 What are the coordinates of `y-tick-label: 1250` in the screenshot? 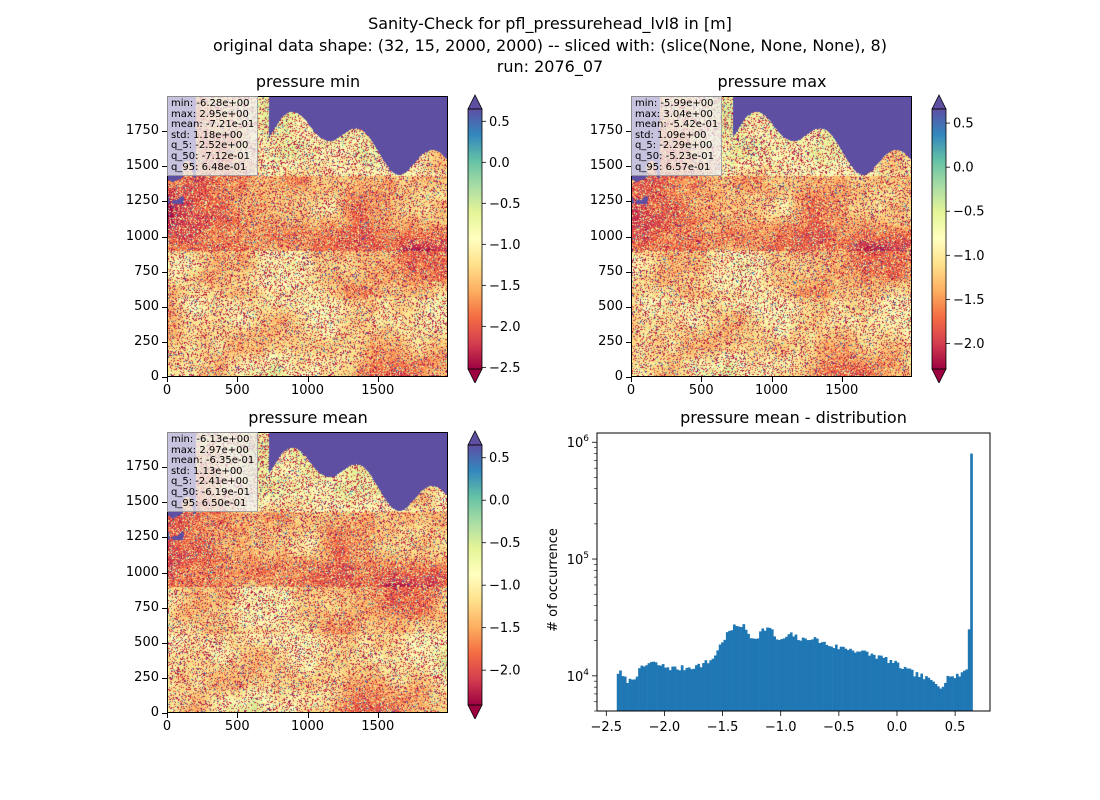 It's located at (142, 537).